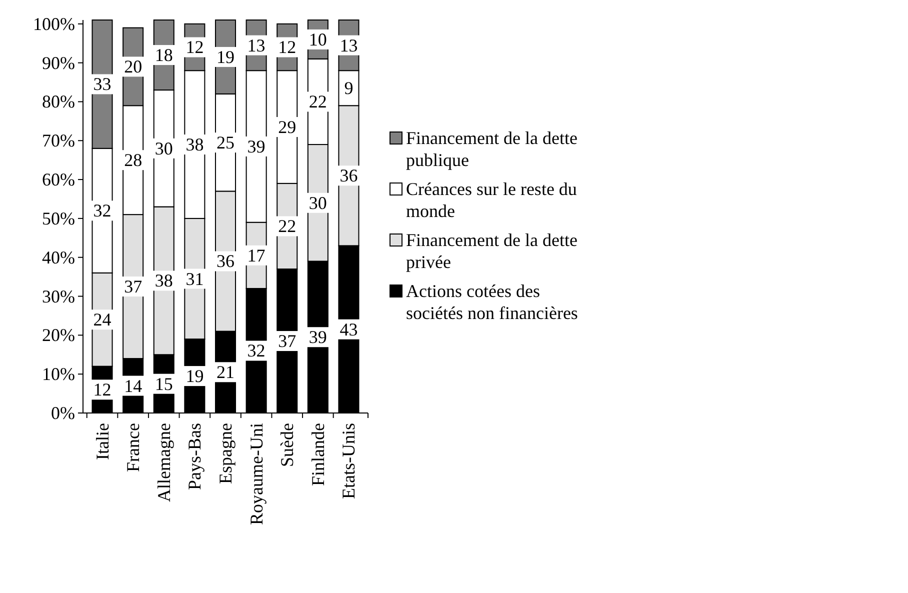  What do you see at coordinates (226, 453) in the screenshot?
I see `x-tick-label: Espagne` at bounding box center [226, 453].